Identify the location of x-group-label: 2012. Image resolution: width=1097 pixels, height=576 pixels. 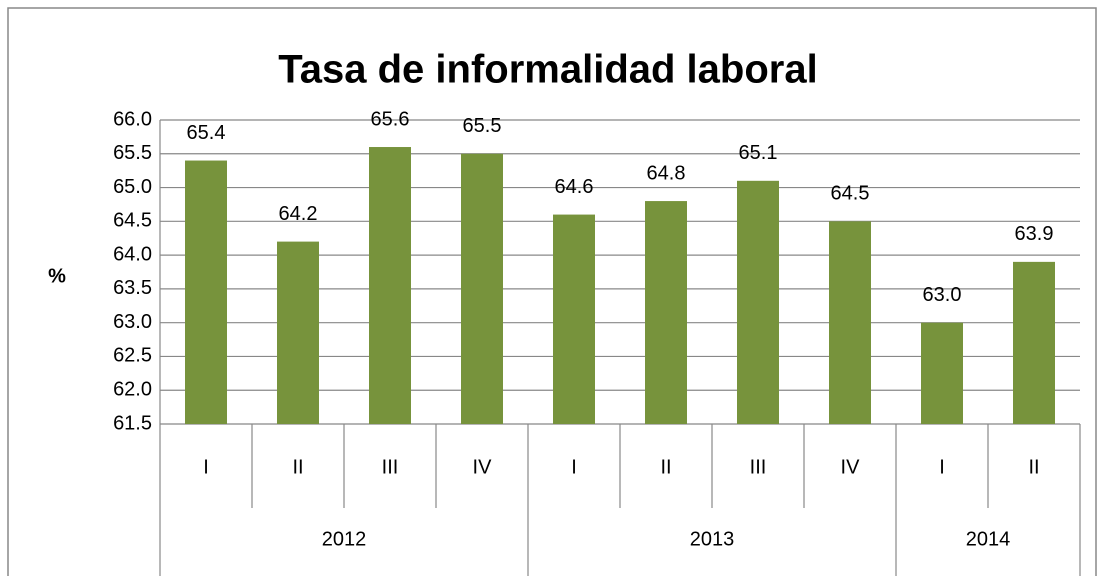
(344, 539).